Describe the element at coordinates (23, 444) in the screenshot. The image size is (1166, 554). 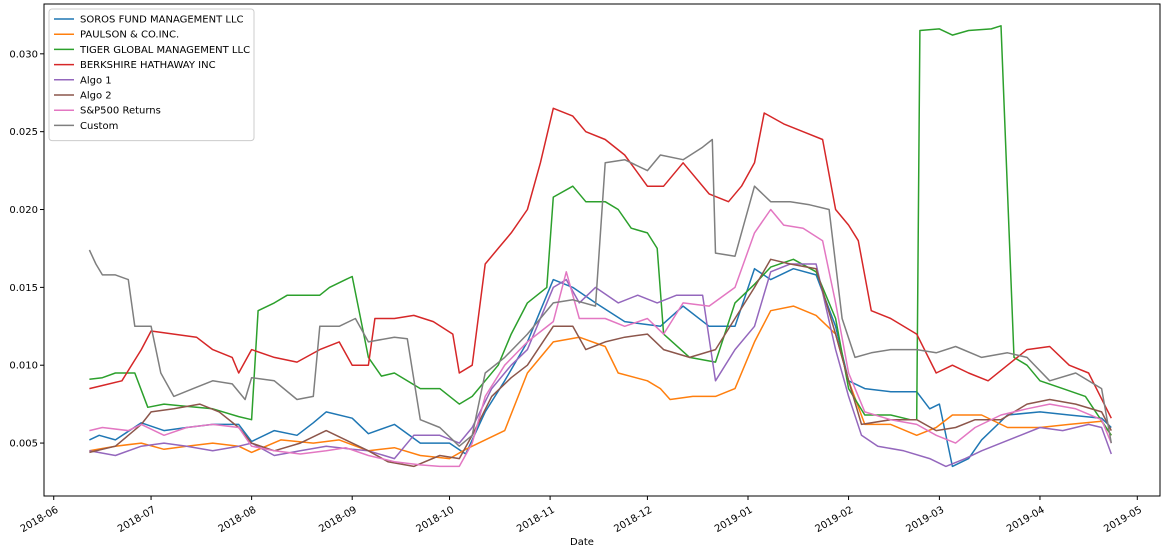
I see `y-tick-label: 0.005` at that location.